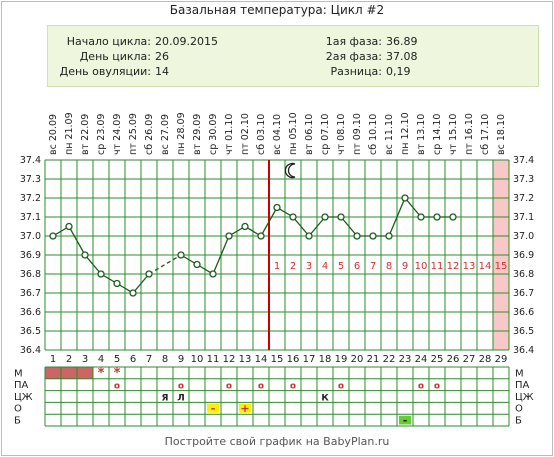  What do you see at coordinates (180, 398) in the screenshot?
I see `mucus-mark: Л` at bounding box center [180, 398].